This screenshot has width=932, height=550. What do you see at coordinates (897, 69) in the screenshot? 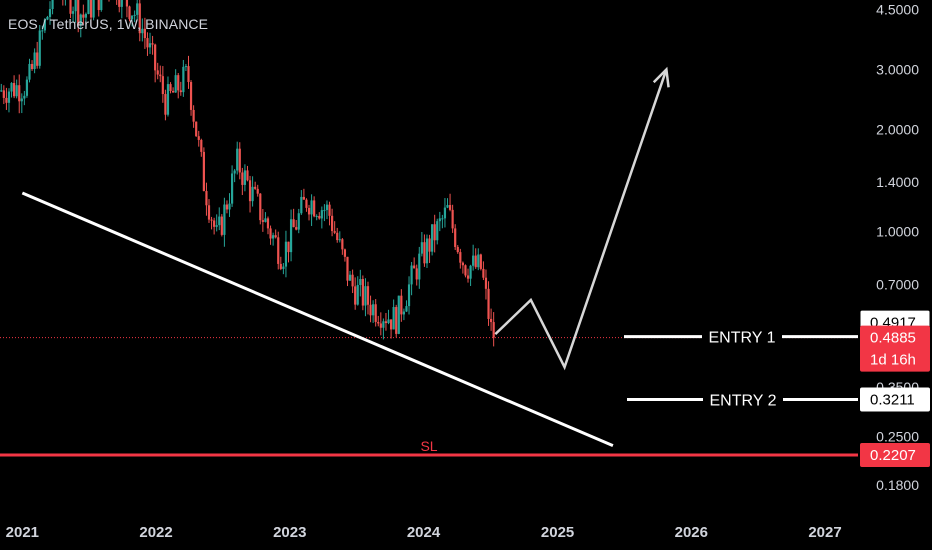
I see `price-tick-label: 3.0000` at bounding box center [897, 69].